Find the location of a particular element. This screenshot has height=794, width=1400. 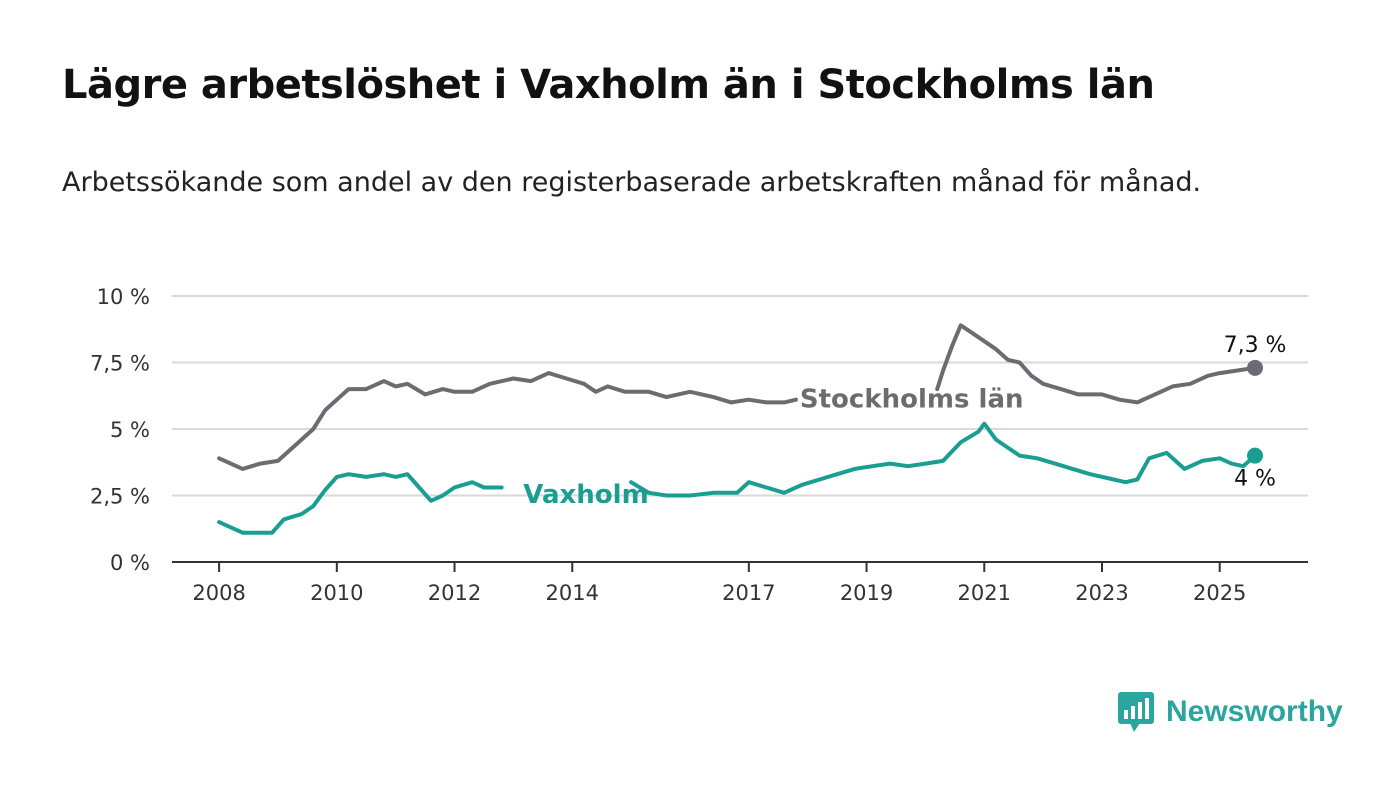

y-tick-label: 5 % is located at coordinates (130, 430).